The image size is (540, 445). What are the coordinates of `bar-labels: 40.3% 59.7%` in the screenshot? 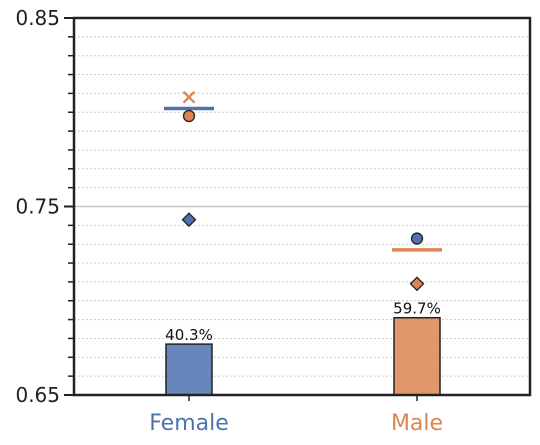 It's located at (303, 322).